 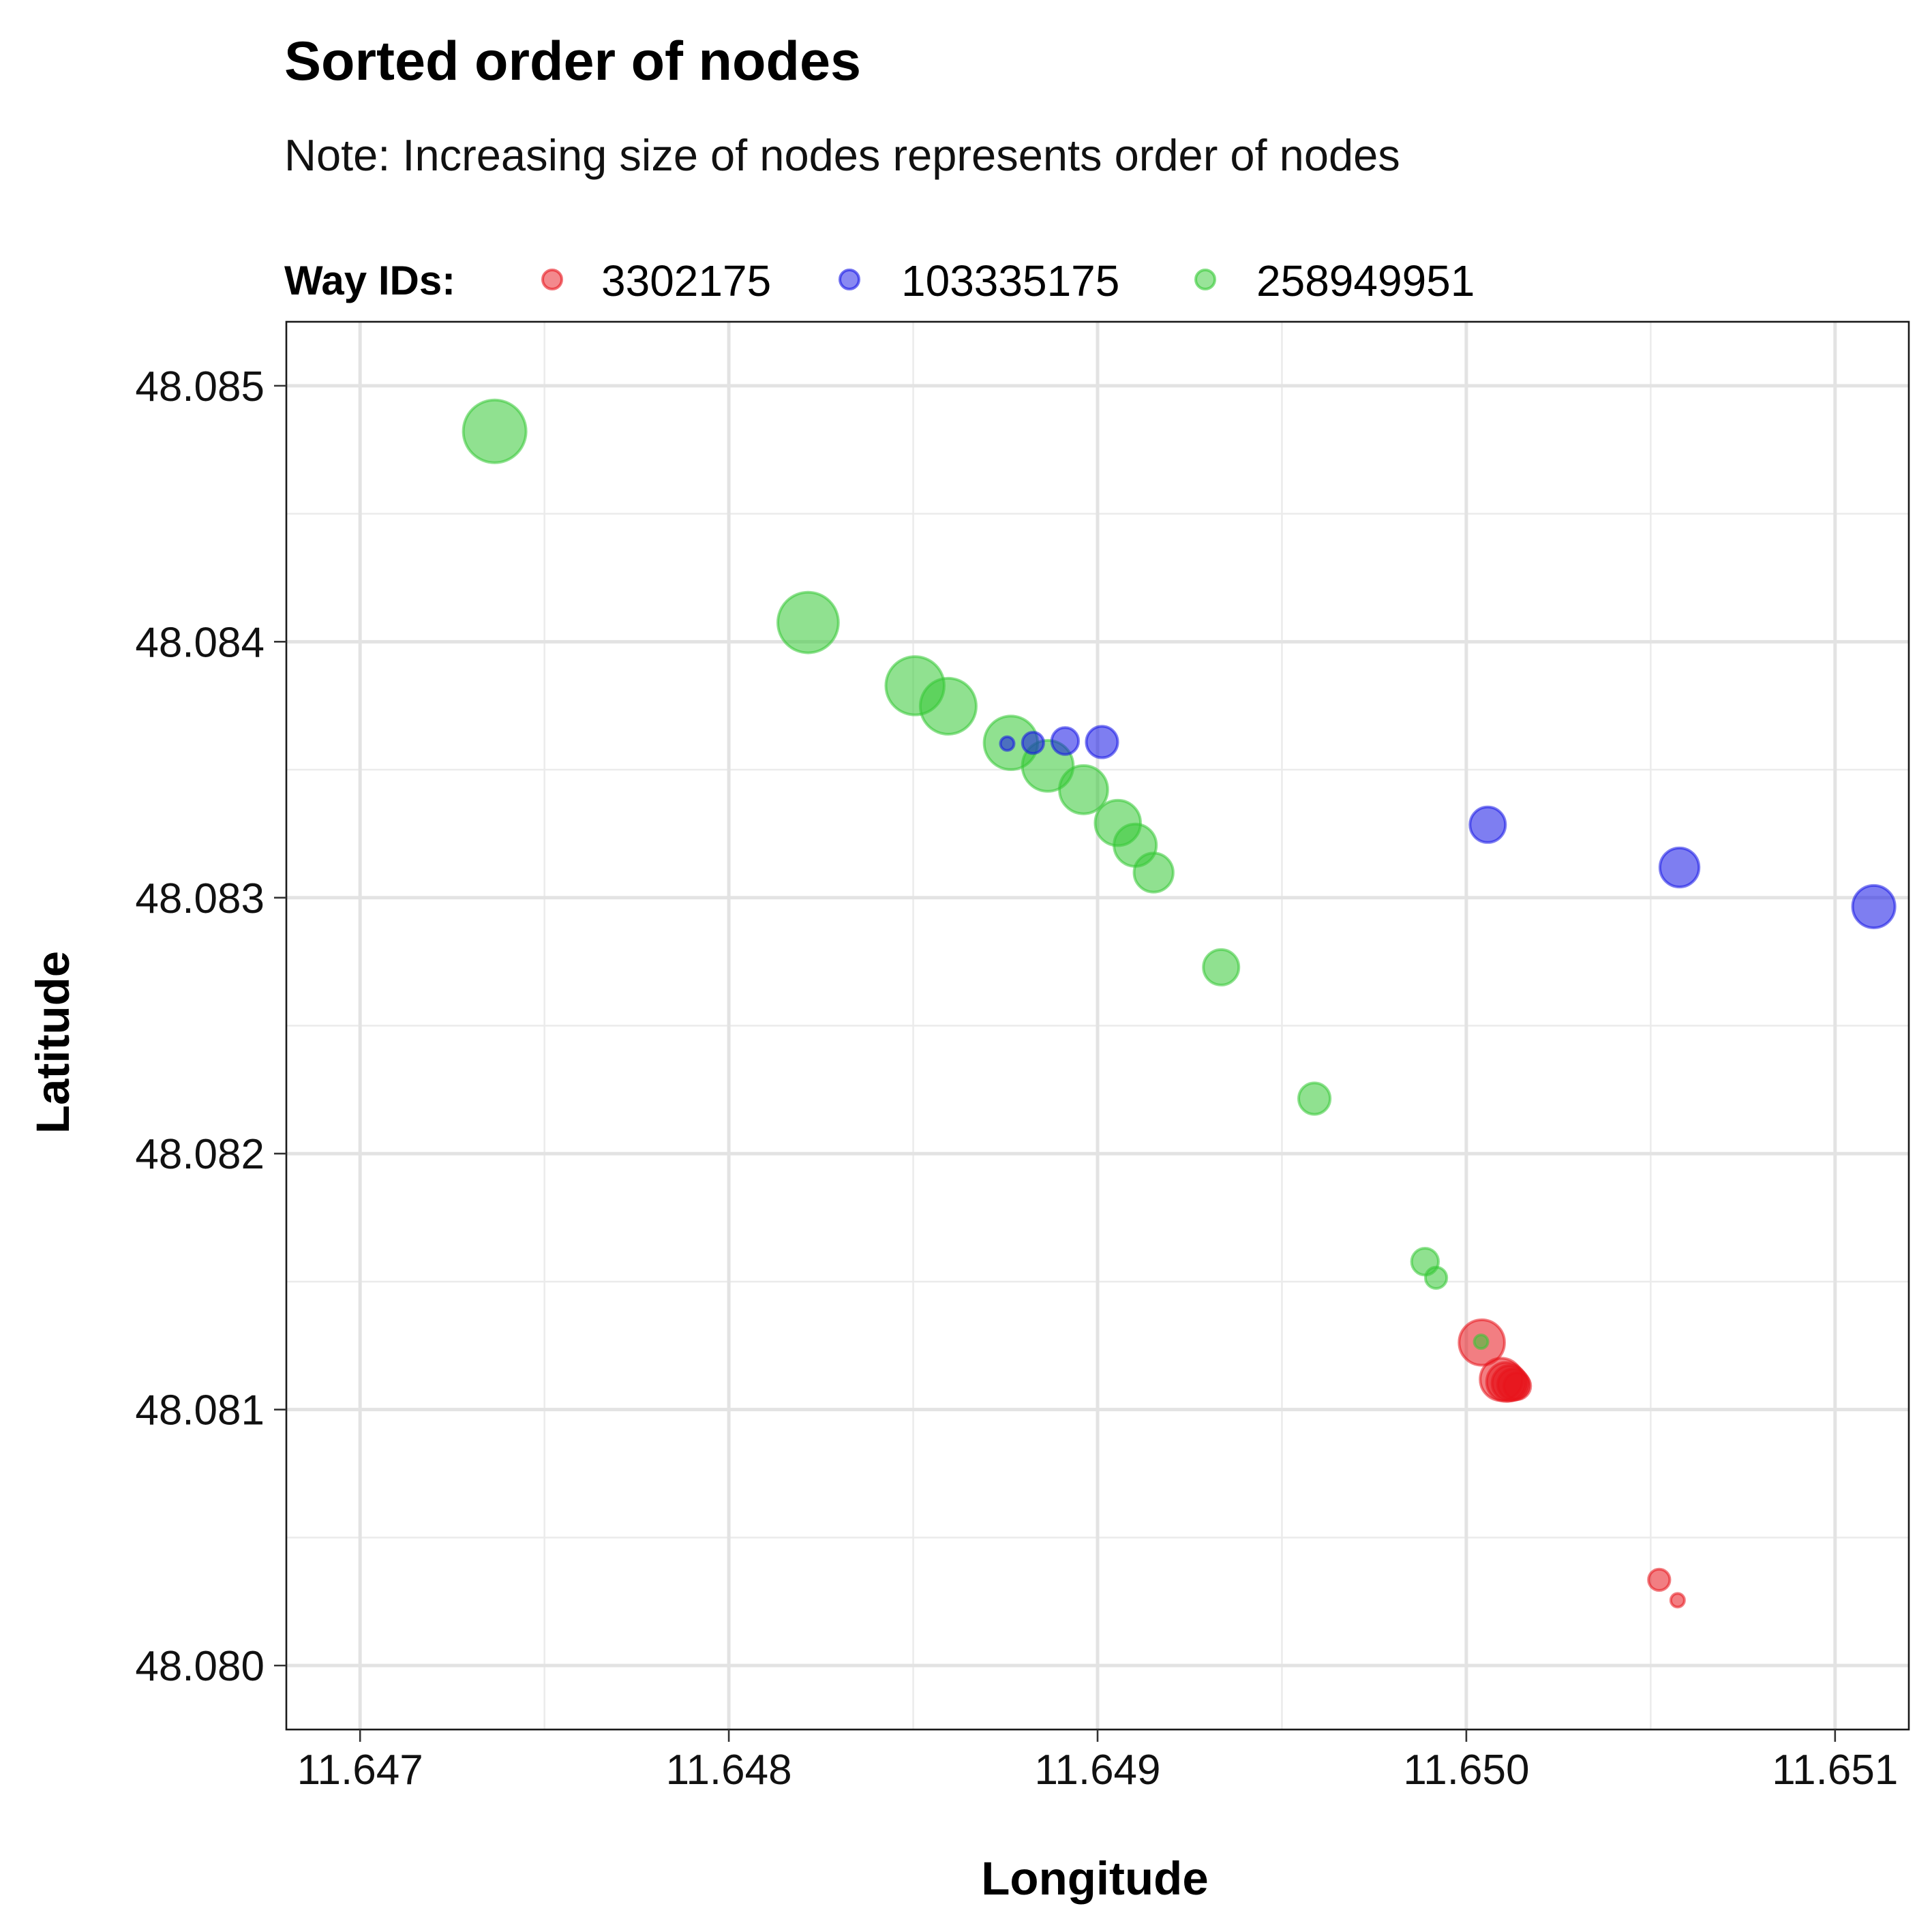 I want to click on x-tick-label: 11.647, so click(x=360, y=1770).